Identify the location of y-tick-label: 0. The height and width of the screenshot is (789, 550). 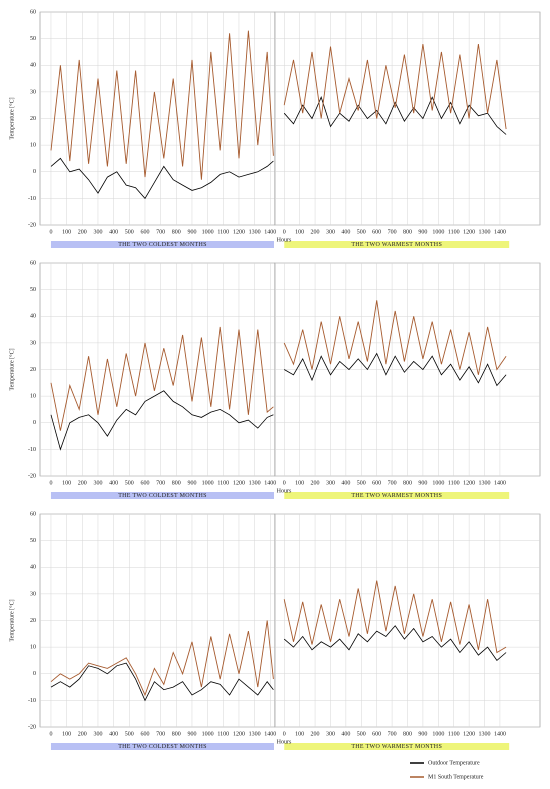
(34, 674).